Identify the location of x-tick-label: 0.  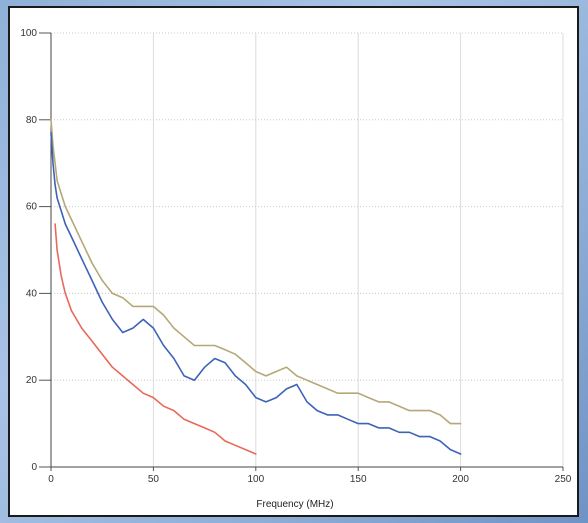
(51, 479).